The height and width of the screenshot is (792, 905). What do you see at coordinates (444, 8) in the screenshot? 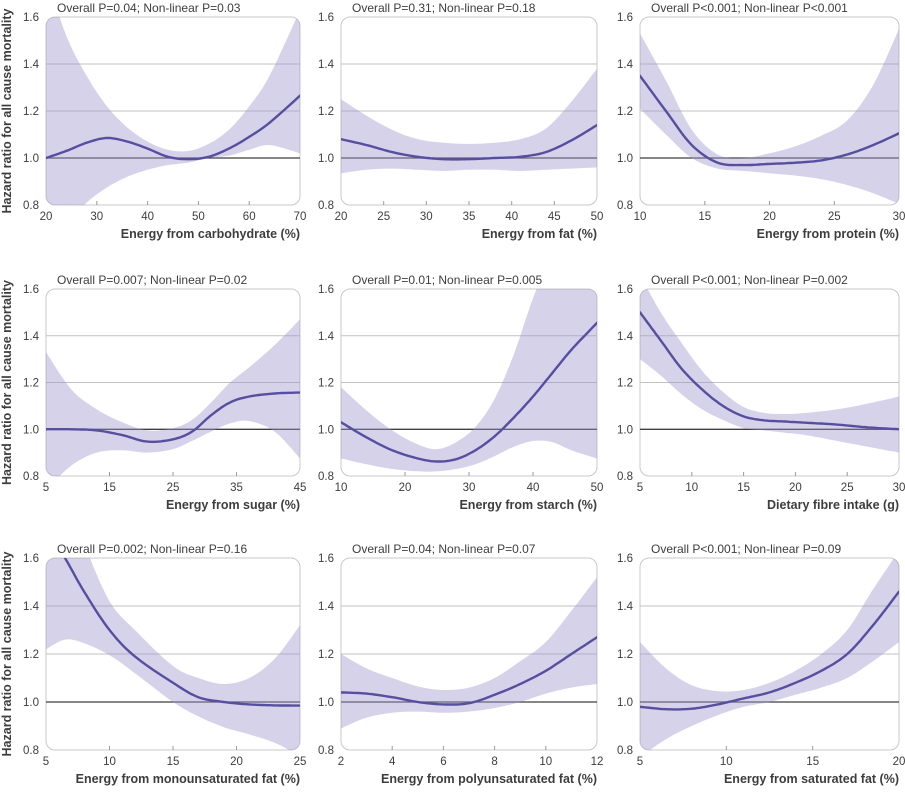
I see `panel-title: Overall P=0.31; Non-linear P=0.18` at bounding box center [444, 8].